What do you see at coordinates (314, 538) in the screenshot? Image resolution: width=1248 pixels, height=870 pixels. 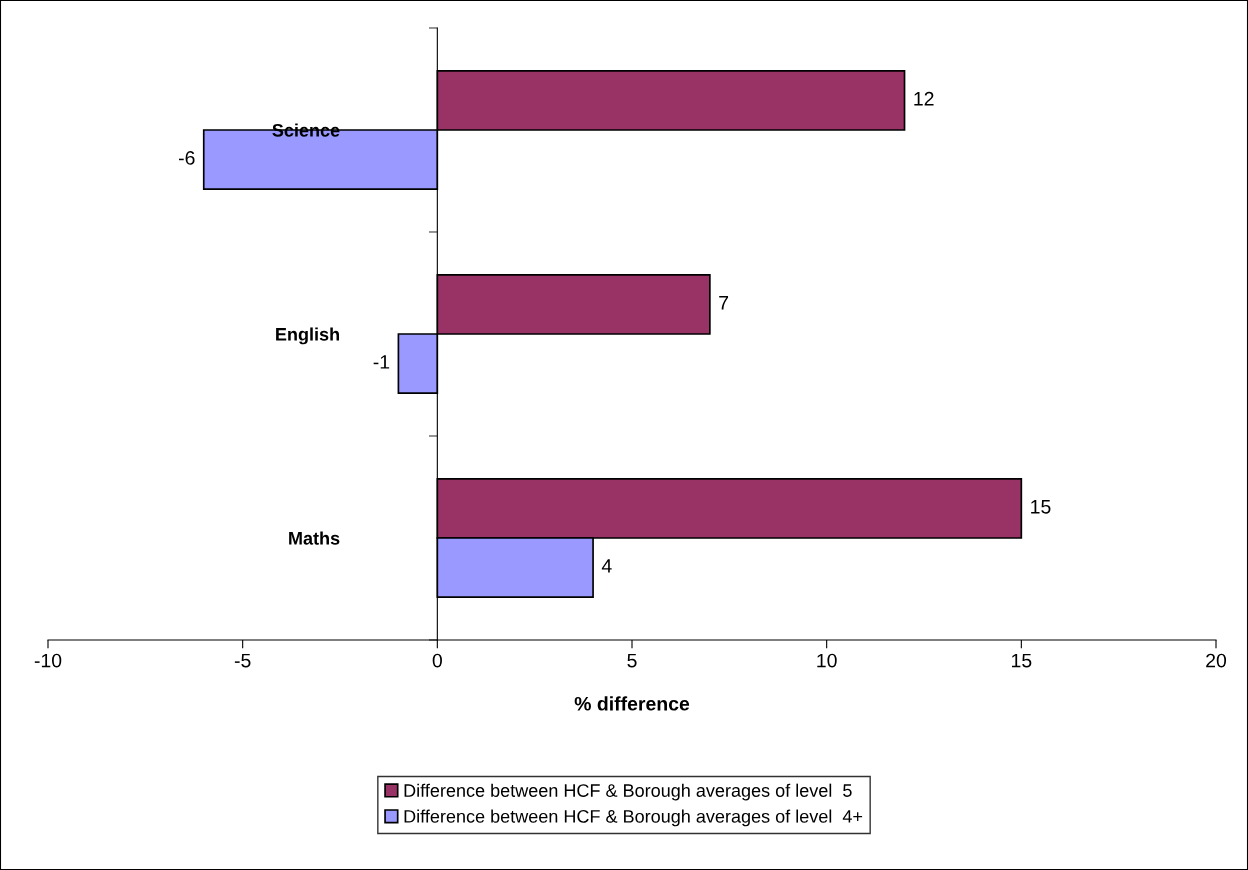 I see `y-tick-label: Maths` at bounding box center [314, 538].